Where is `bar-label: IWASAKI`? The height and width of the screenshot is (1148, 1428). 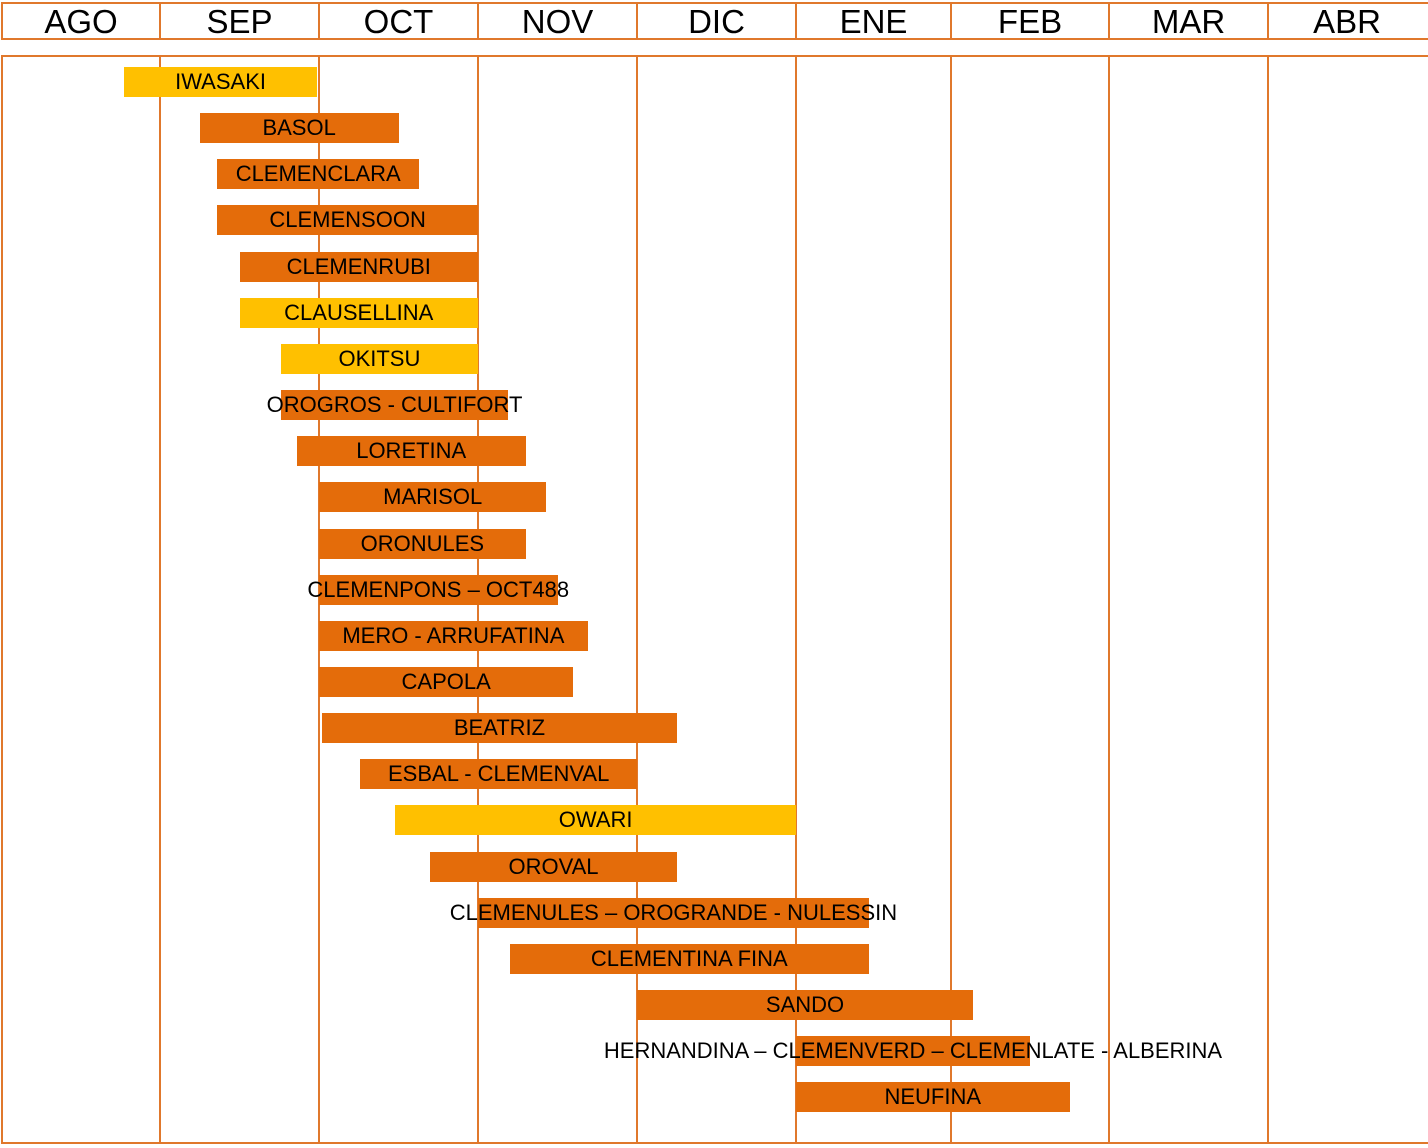
bar-label: IWASAKI is located at coordinates (220, 81).